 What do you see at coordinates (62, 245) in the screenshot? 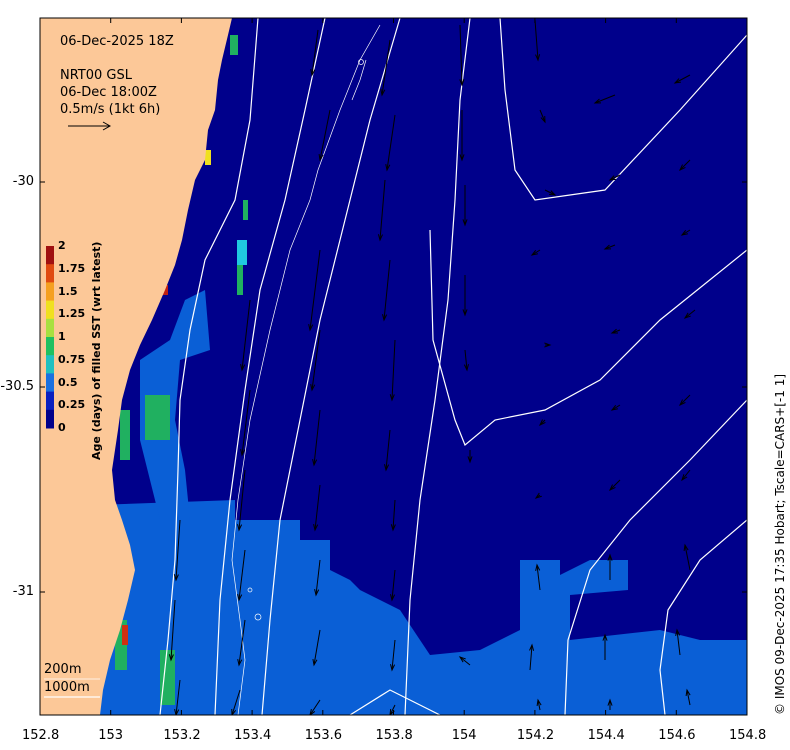
I see `colorbar-tick-label: 2` at bounding box center [62, 245].